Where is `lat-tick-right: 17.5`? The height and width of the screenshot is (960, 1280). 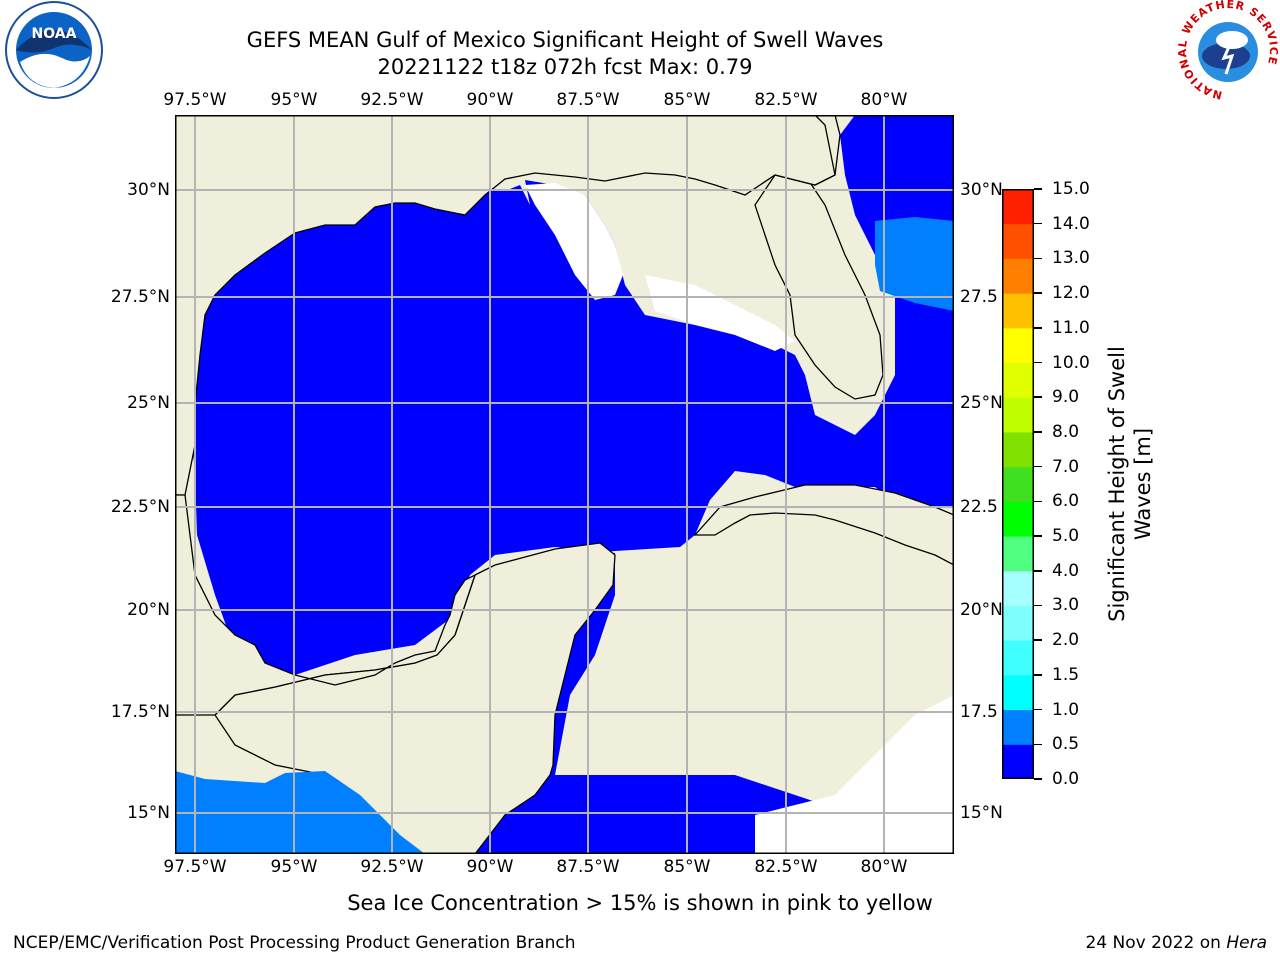
lat-tick-right: 17.5 is located at coordinates (979, 712).